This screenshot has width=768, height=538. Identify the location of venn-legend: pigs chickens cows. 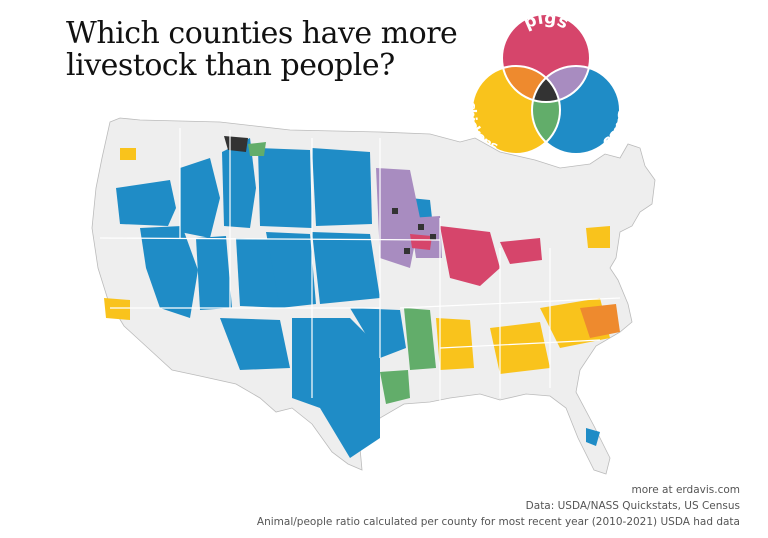
(546, 83).